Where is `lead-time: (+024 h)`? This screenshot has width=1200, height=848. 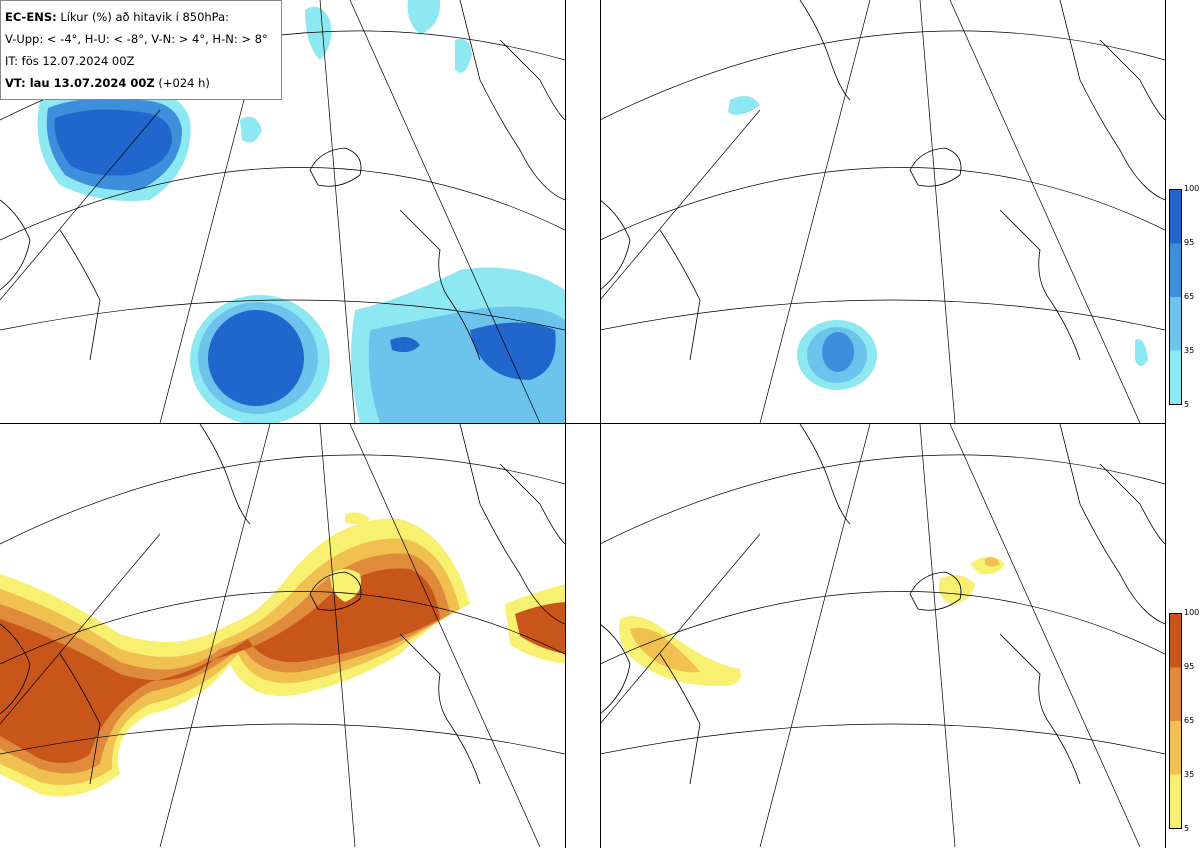 lead-time: (+024 h) is located at coordinates (184, 83).